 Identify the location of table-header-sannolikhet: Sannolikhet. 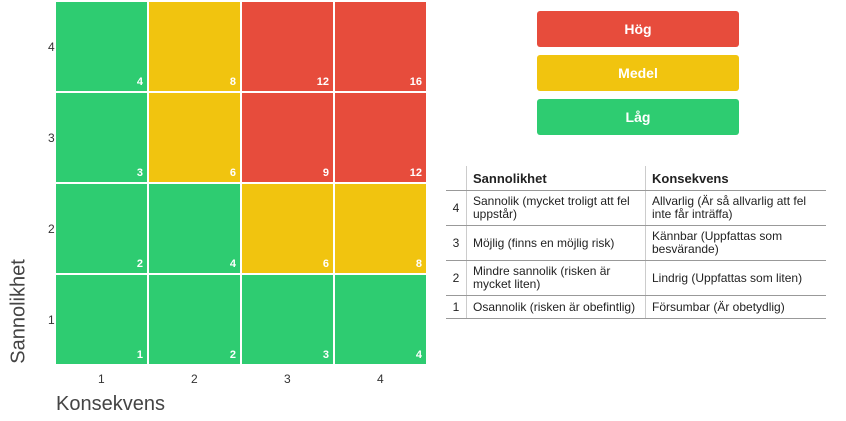
(556, 178).